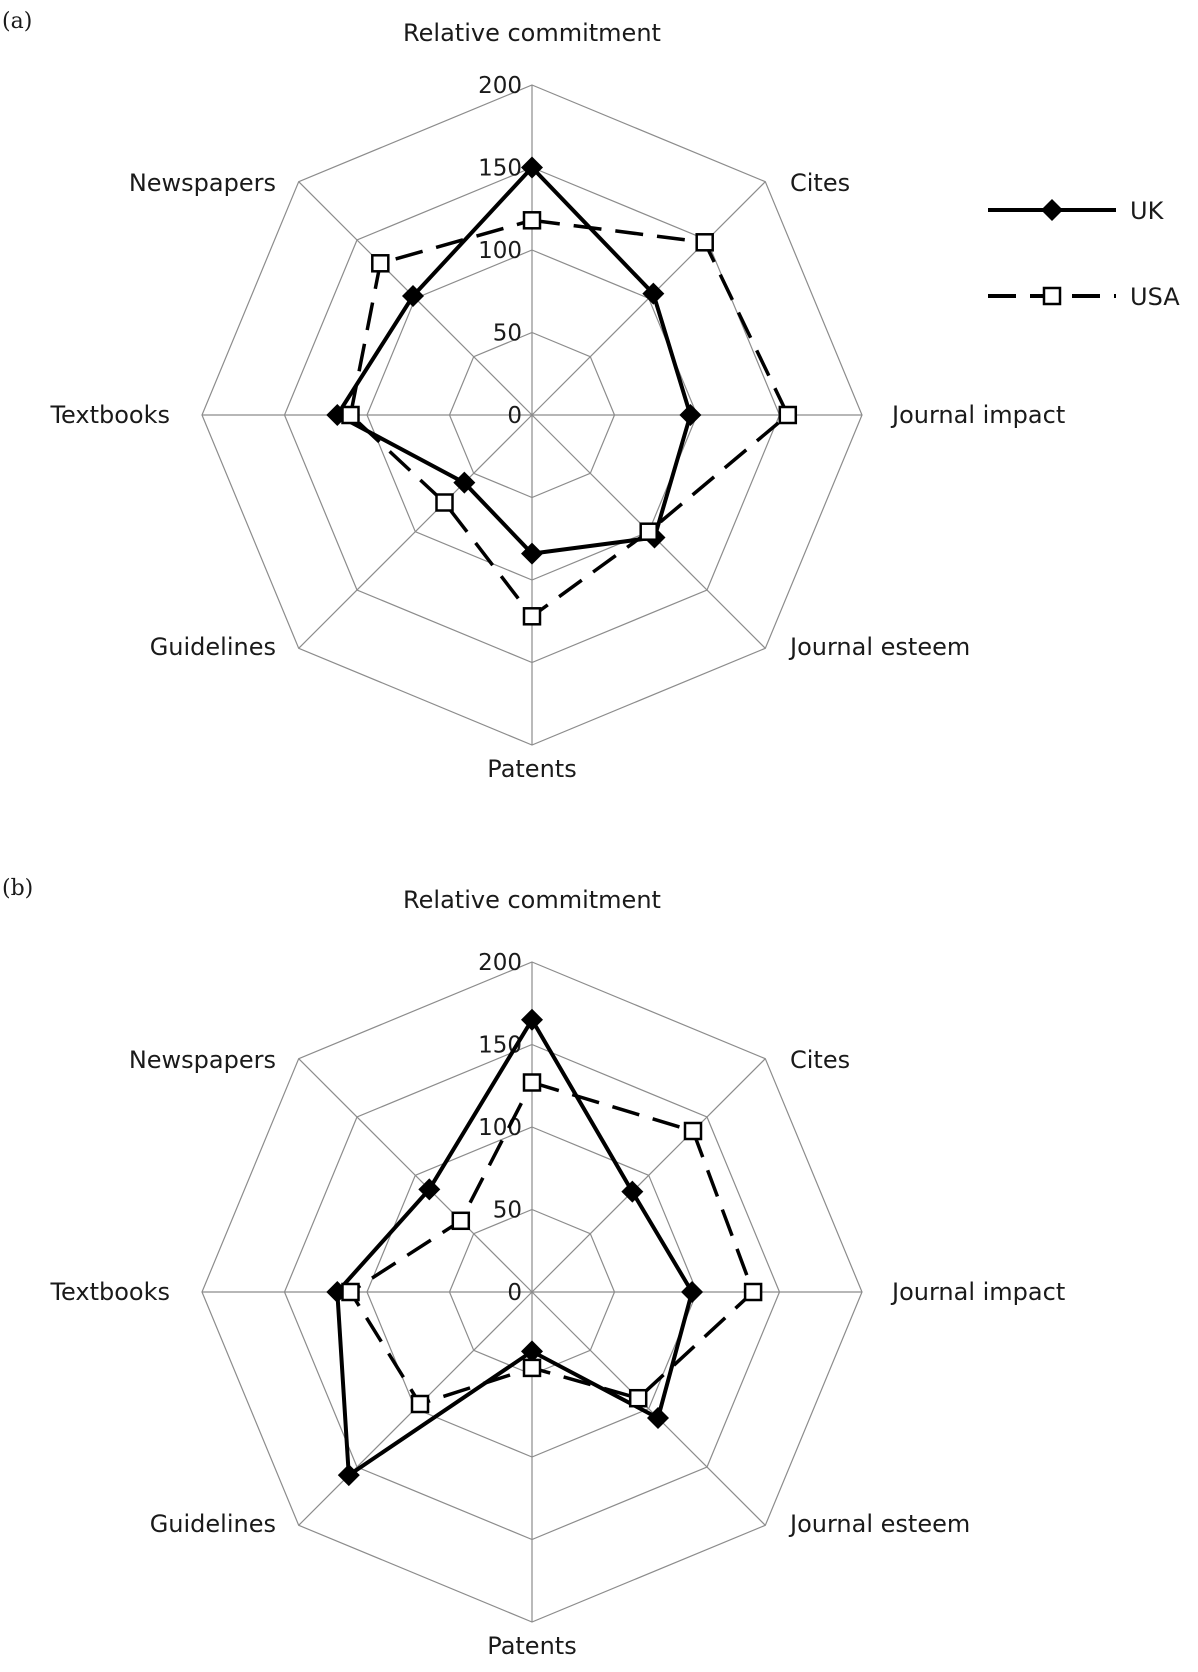 This screenshot has height=1672, width=1198. Describe the element at coordinates (658, 1418) in the screenshot. I see `point-uk-journal-esteem` at that location.